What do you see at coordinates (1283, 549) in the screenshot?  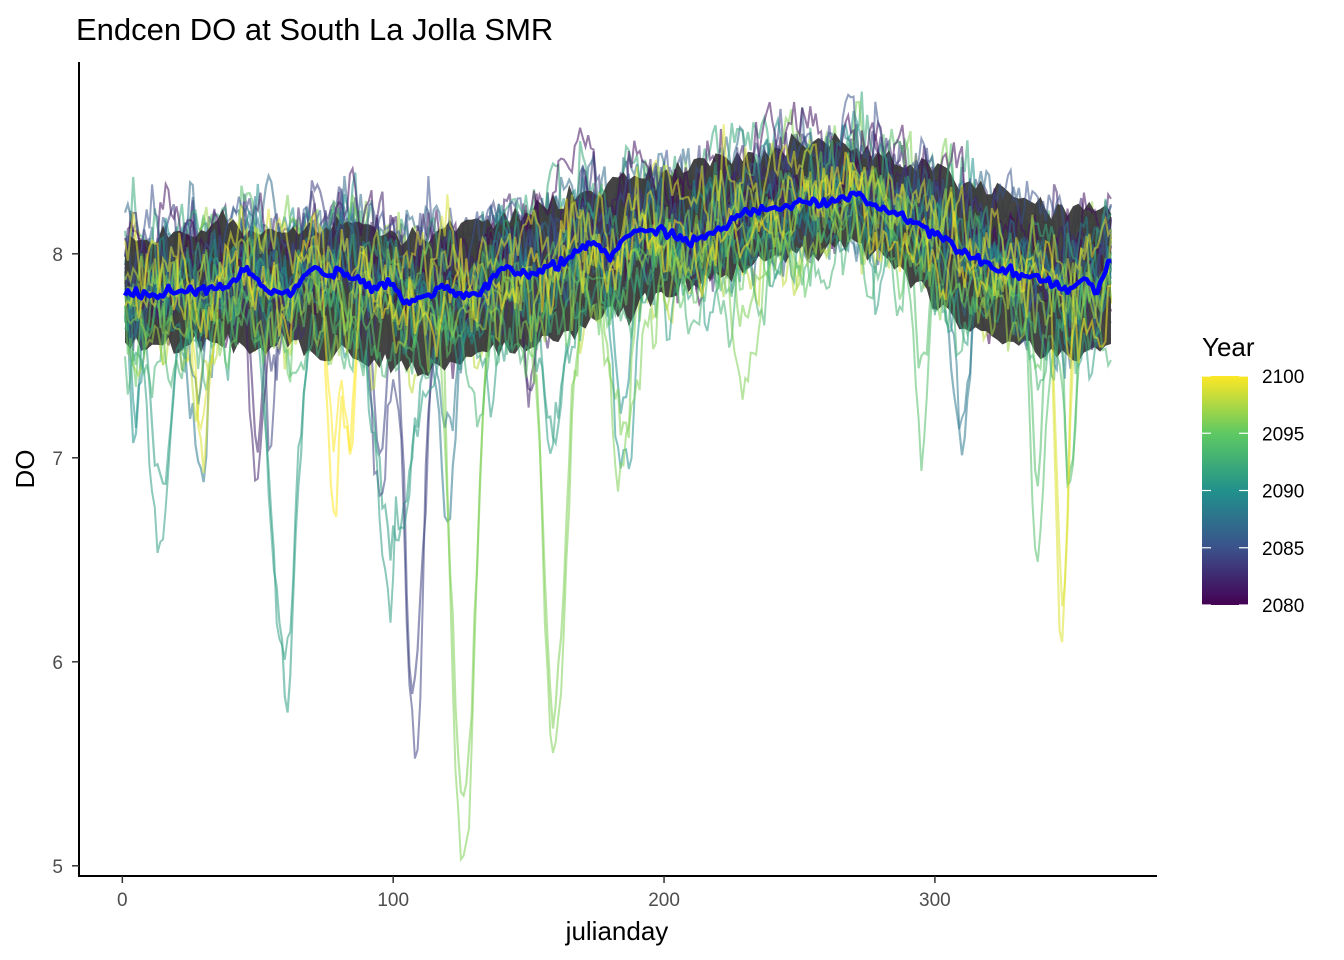 I see `legend-tick-label: 2085` at bounding box center [1283, 549].